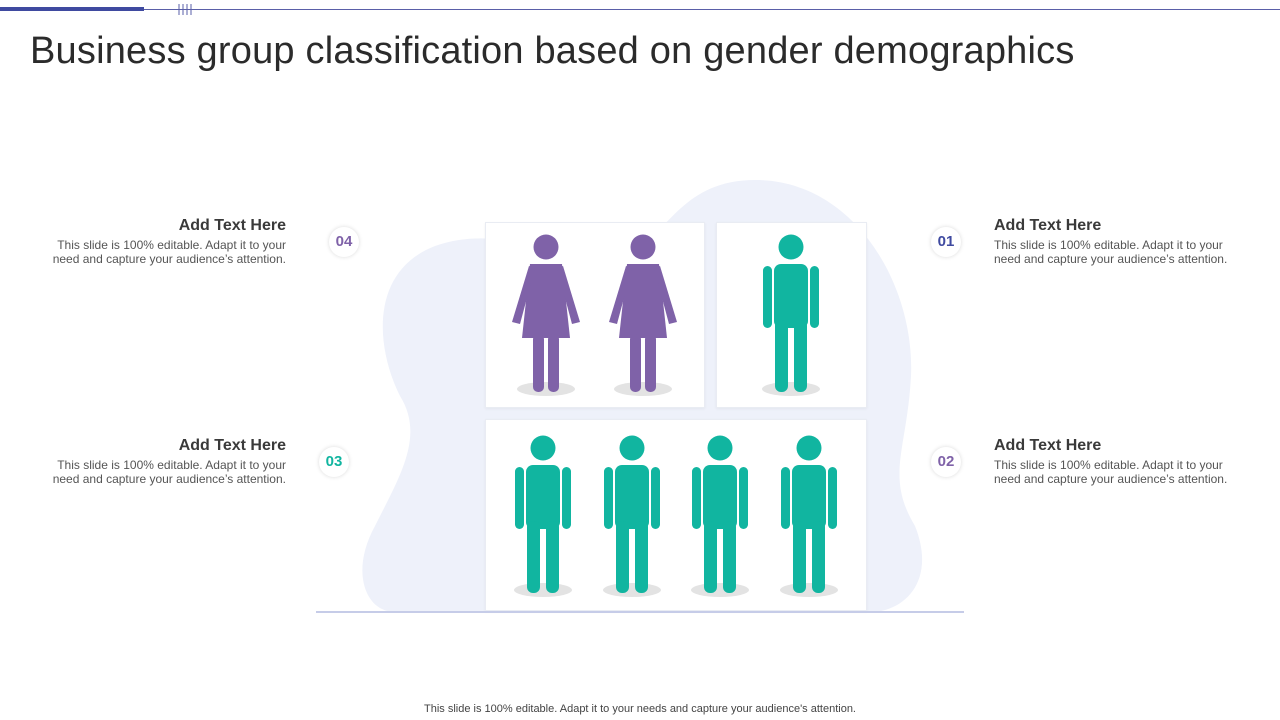 The image size is (1280, 720). I want to click on top-rule, so click(640, 9).